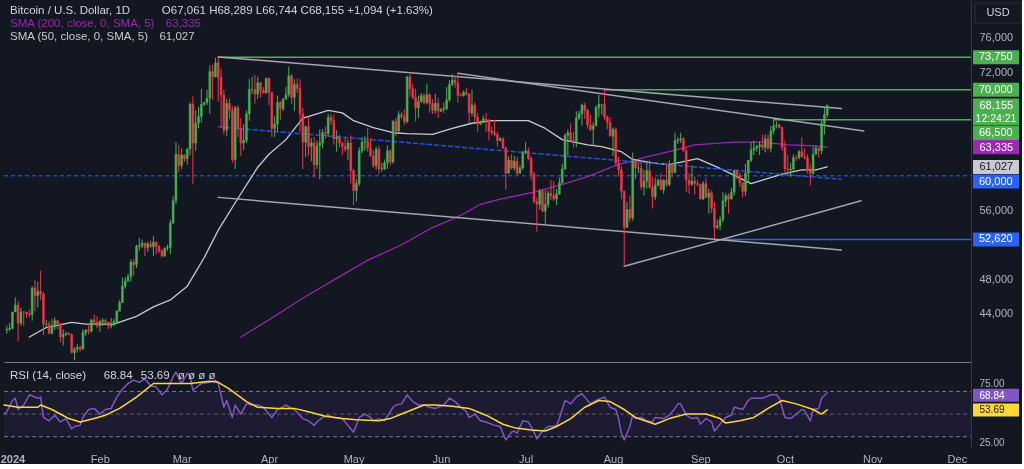  Describe the element at coordinates (613, 458) in the screenshot. I see `x-tick-label: Aug` at that location.